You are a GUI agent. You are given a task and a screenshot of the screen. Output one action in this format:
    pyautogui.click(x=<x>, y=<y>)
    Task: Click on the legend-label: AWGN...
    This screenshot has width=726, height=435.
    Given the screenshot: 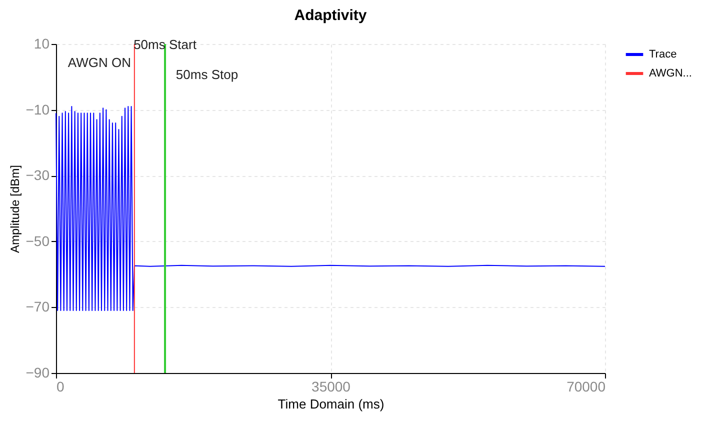 What is the action you would take?
    pyautogui.click(x=670, y=74)
    